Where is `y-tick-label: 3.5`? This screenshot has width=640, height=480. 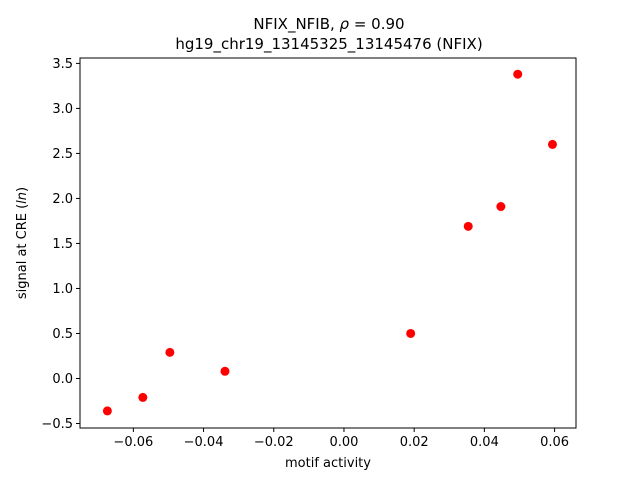 y-tick-label: 3.5 is located at coordinates (62, 64).